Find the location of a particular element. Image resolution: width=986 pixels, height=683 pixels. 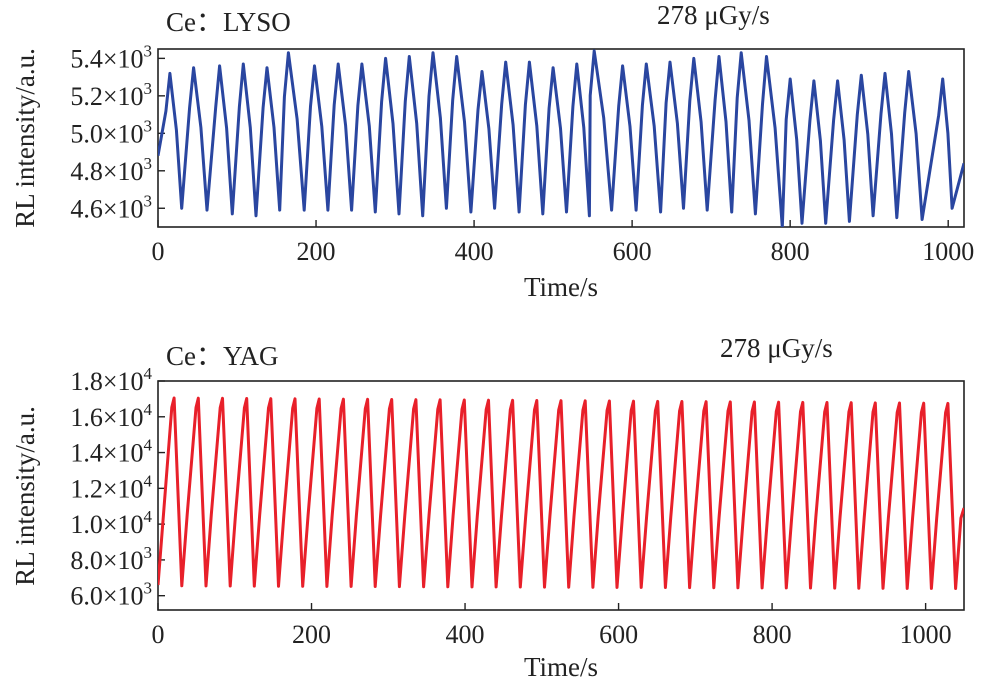

yag-x-axis-label: Time/s is located at coordinates (561, 667).